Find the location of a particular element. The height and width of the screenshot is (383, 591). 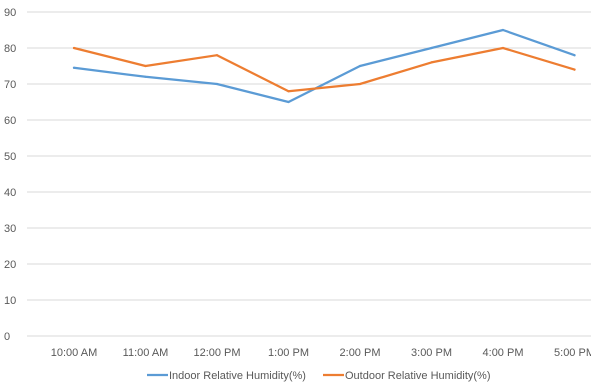

x-tick-label: 4:00 PM is located at coordinates (503, 353).